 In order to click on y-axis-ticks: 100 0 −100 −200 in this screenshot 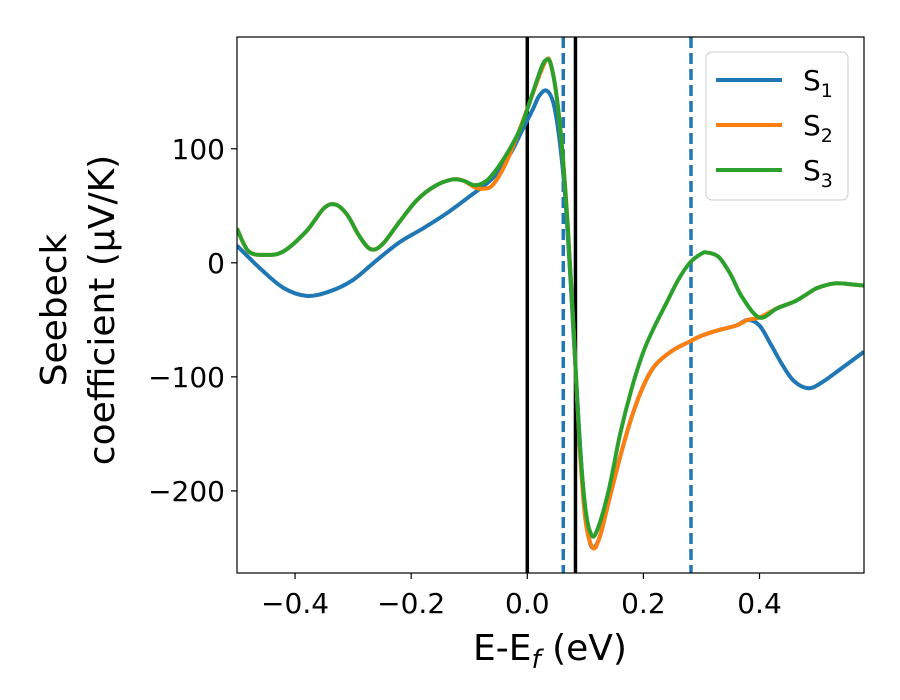, I will do `click(192, 320)`.